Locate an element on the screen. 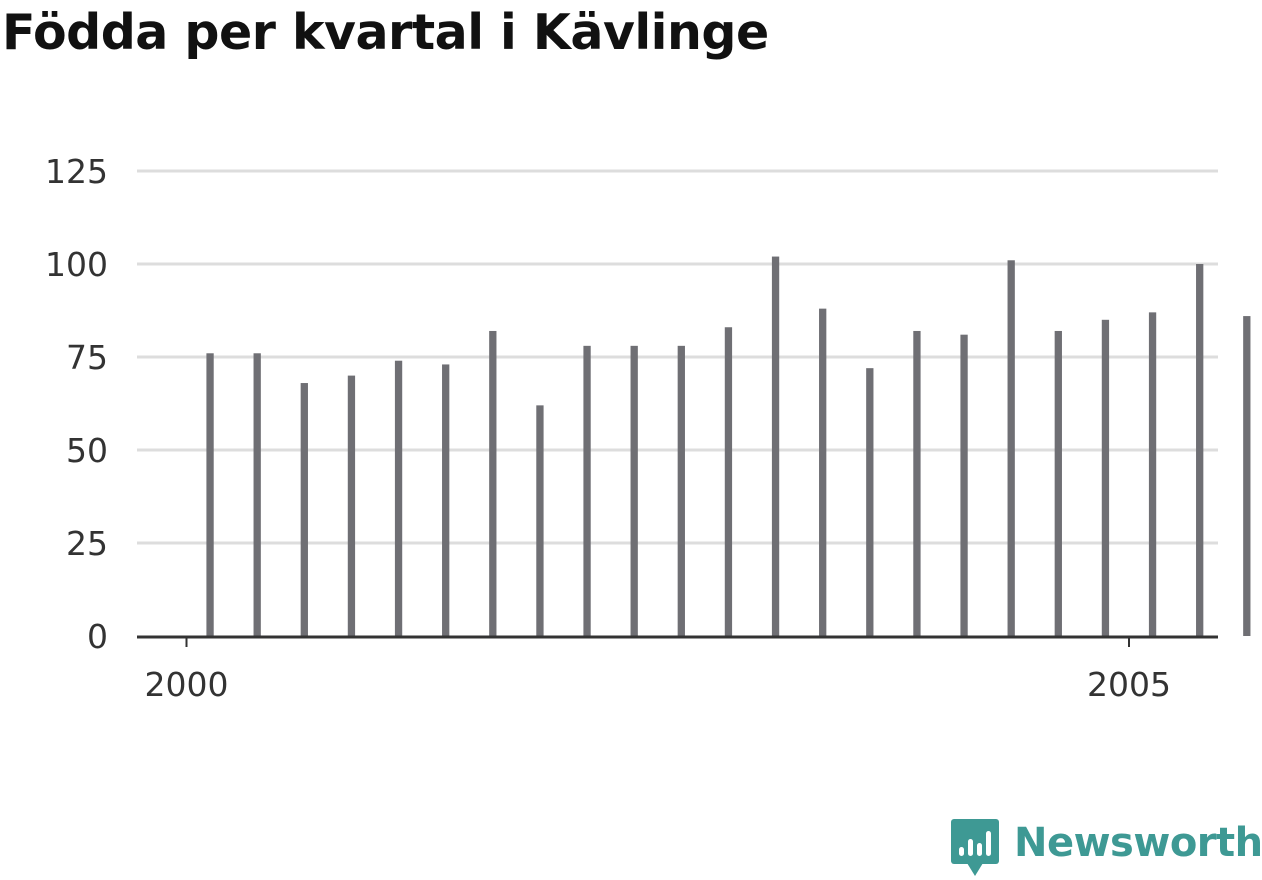  chart-title: Födda per kvartal i Kävlinge is located at coordinates (385, 32).